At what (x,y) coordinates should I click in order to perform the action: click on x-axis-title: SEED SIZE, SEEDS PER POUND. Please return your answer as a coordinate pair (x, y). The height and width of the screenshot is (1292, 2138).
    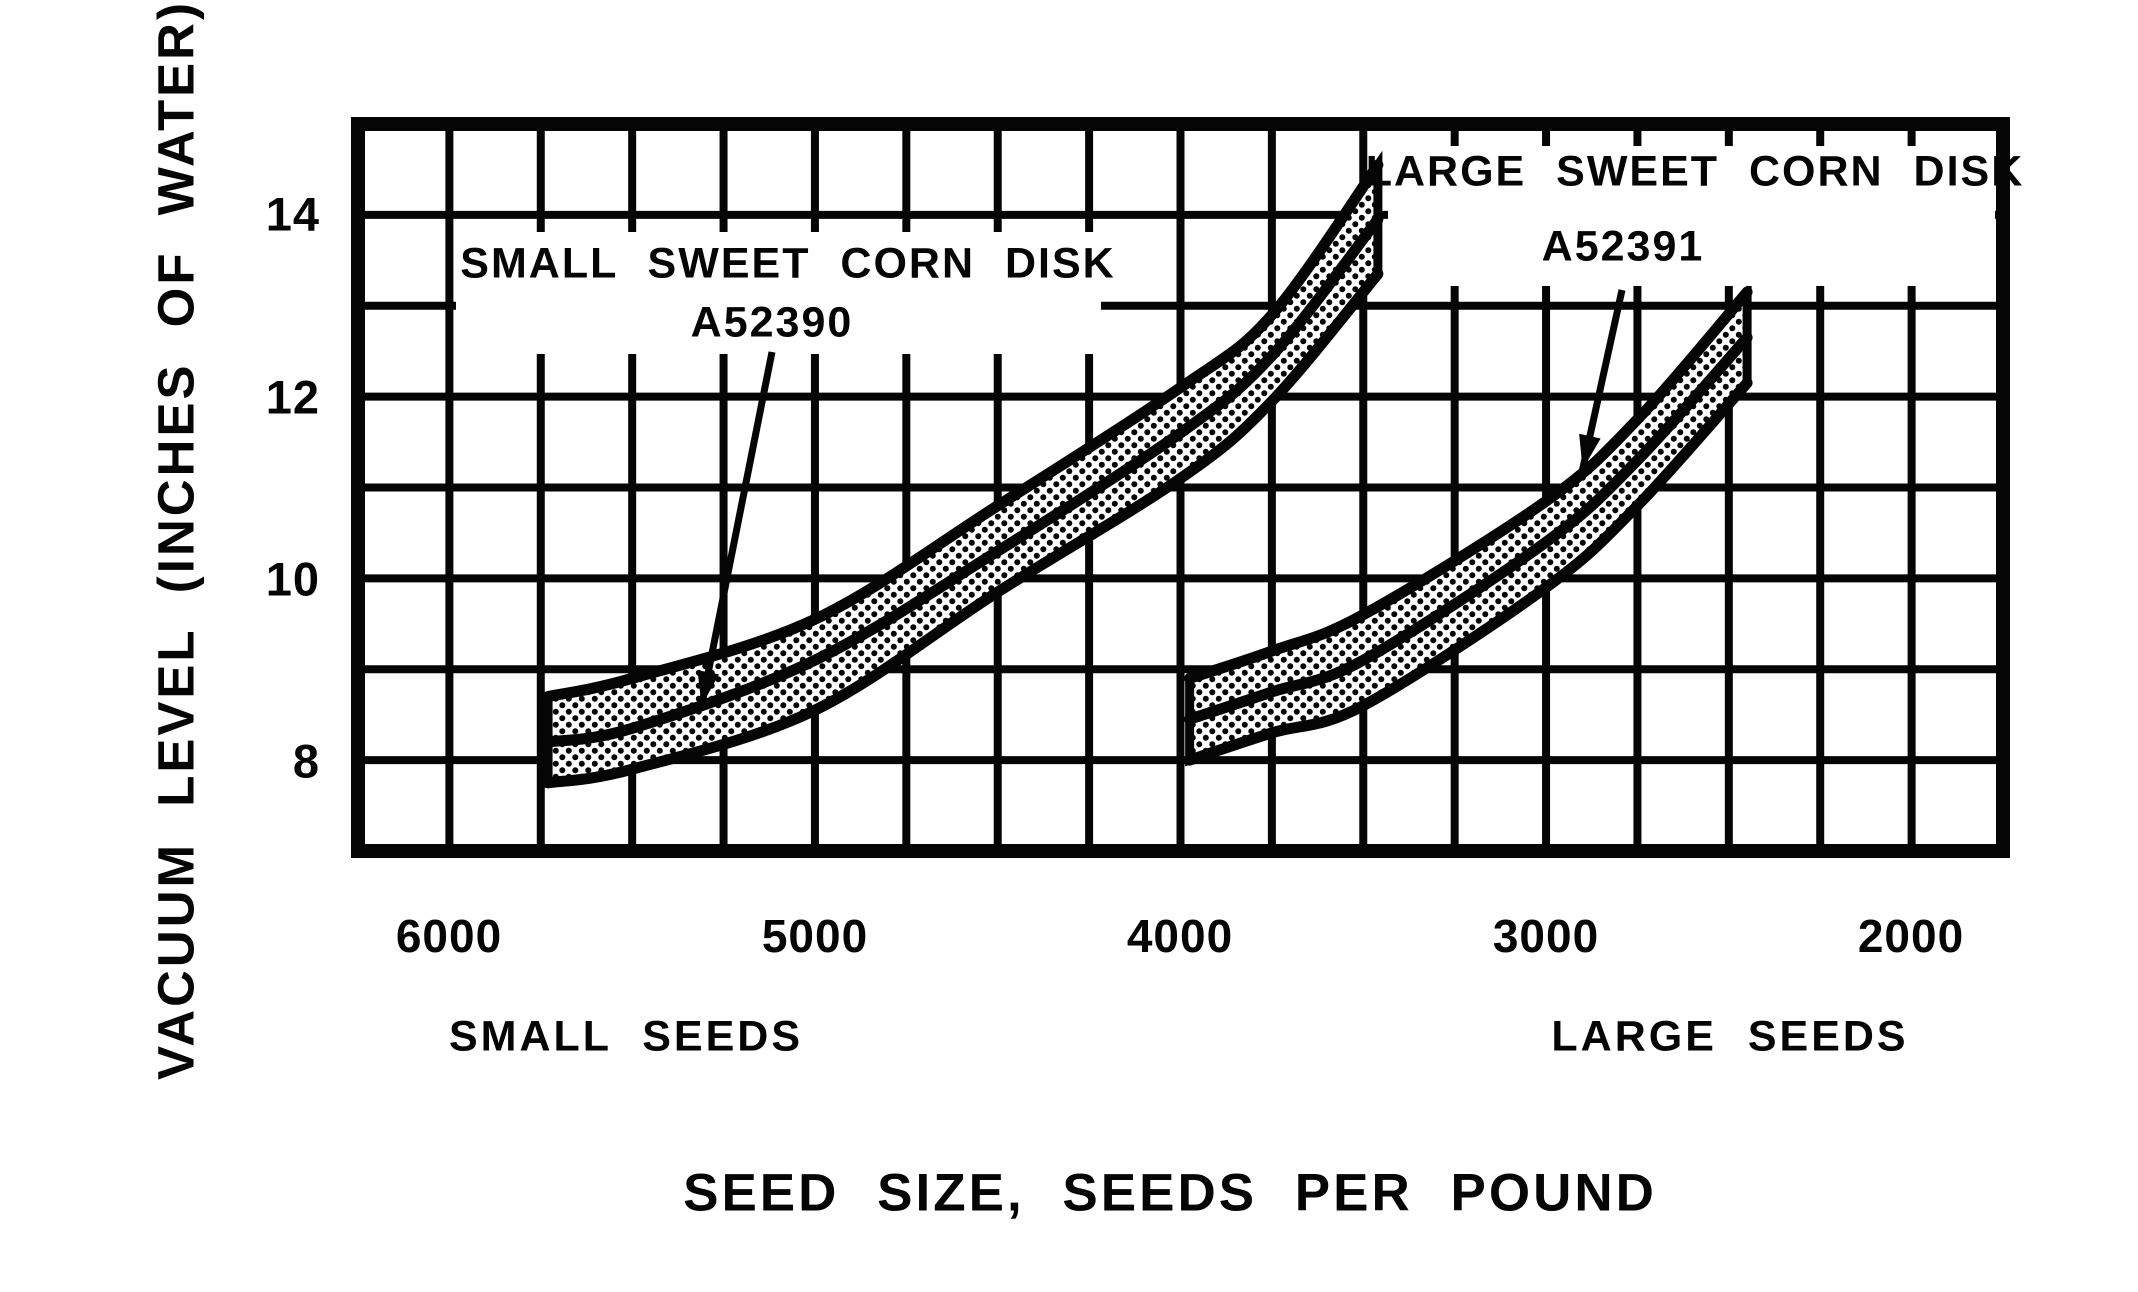
    Looking at the image, I should click on (1170, 1193).